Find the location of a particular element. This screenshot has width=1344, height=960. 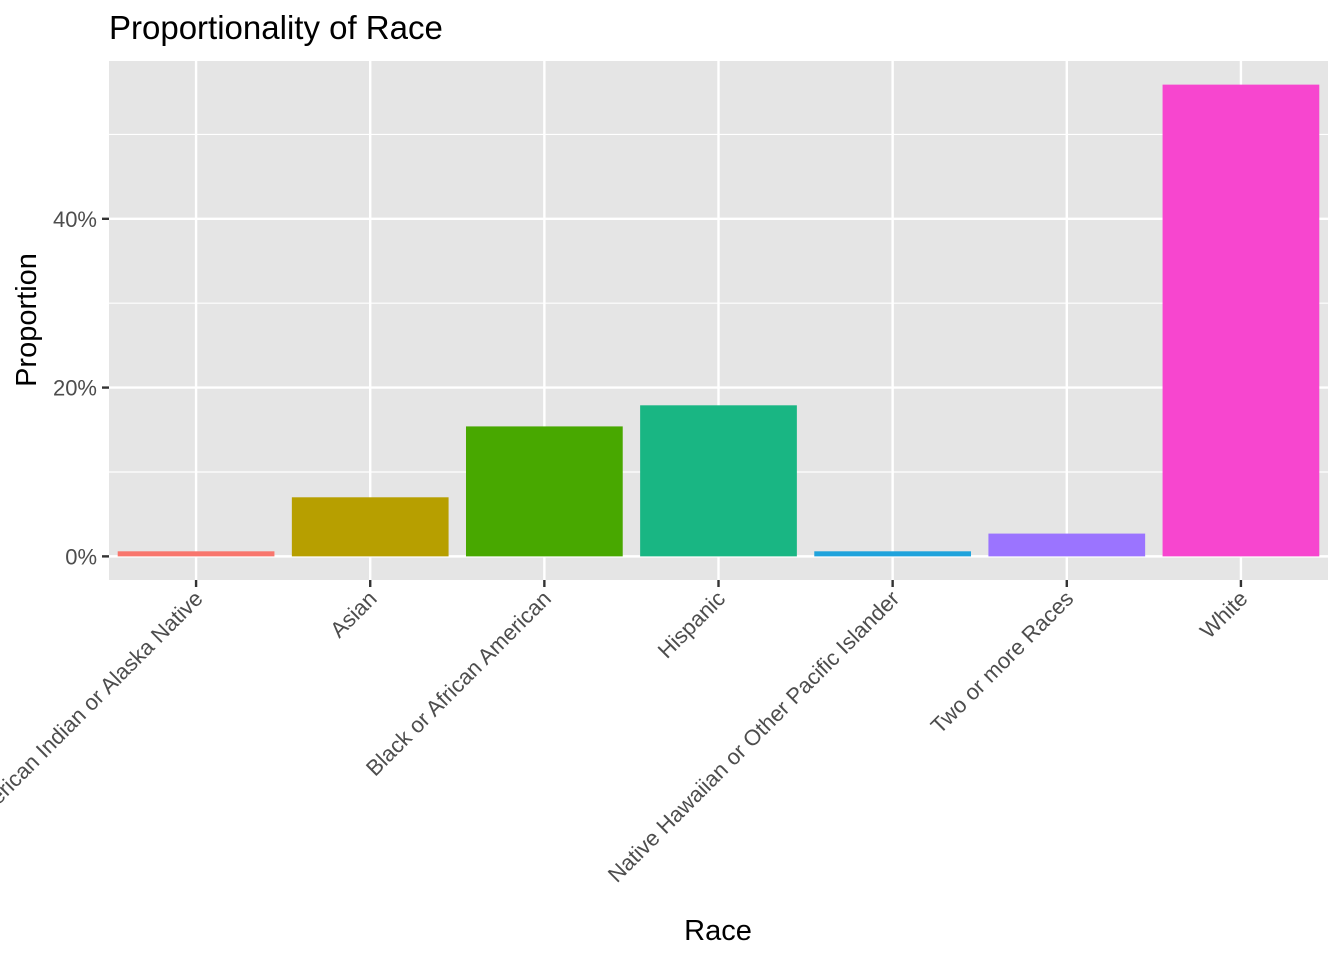

x-axis-title: Race is located at coordinates (718, 931).